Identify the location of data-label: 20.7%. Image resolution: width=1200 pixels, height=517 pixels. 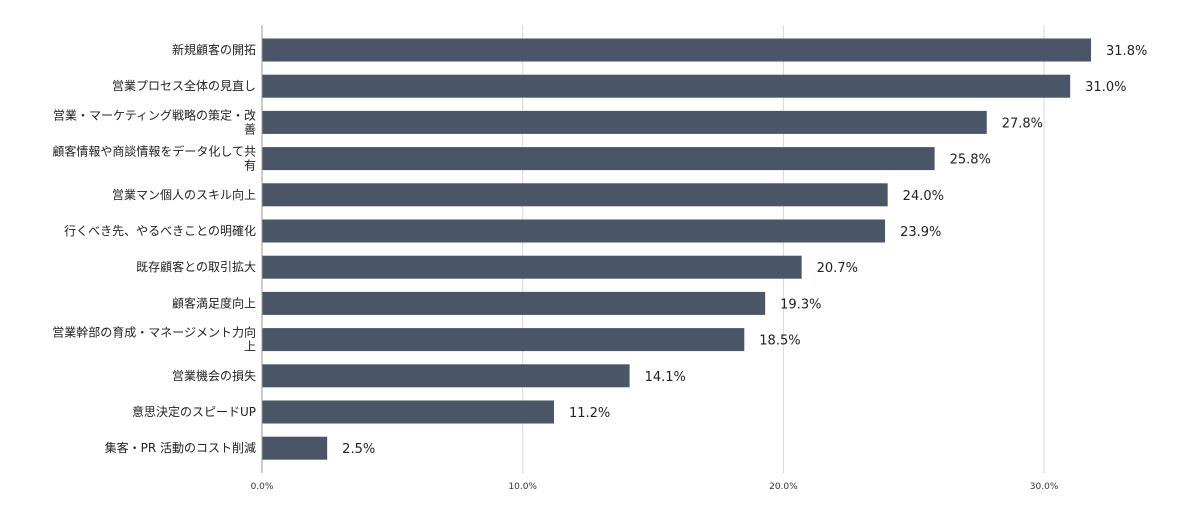
(837, 268).